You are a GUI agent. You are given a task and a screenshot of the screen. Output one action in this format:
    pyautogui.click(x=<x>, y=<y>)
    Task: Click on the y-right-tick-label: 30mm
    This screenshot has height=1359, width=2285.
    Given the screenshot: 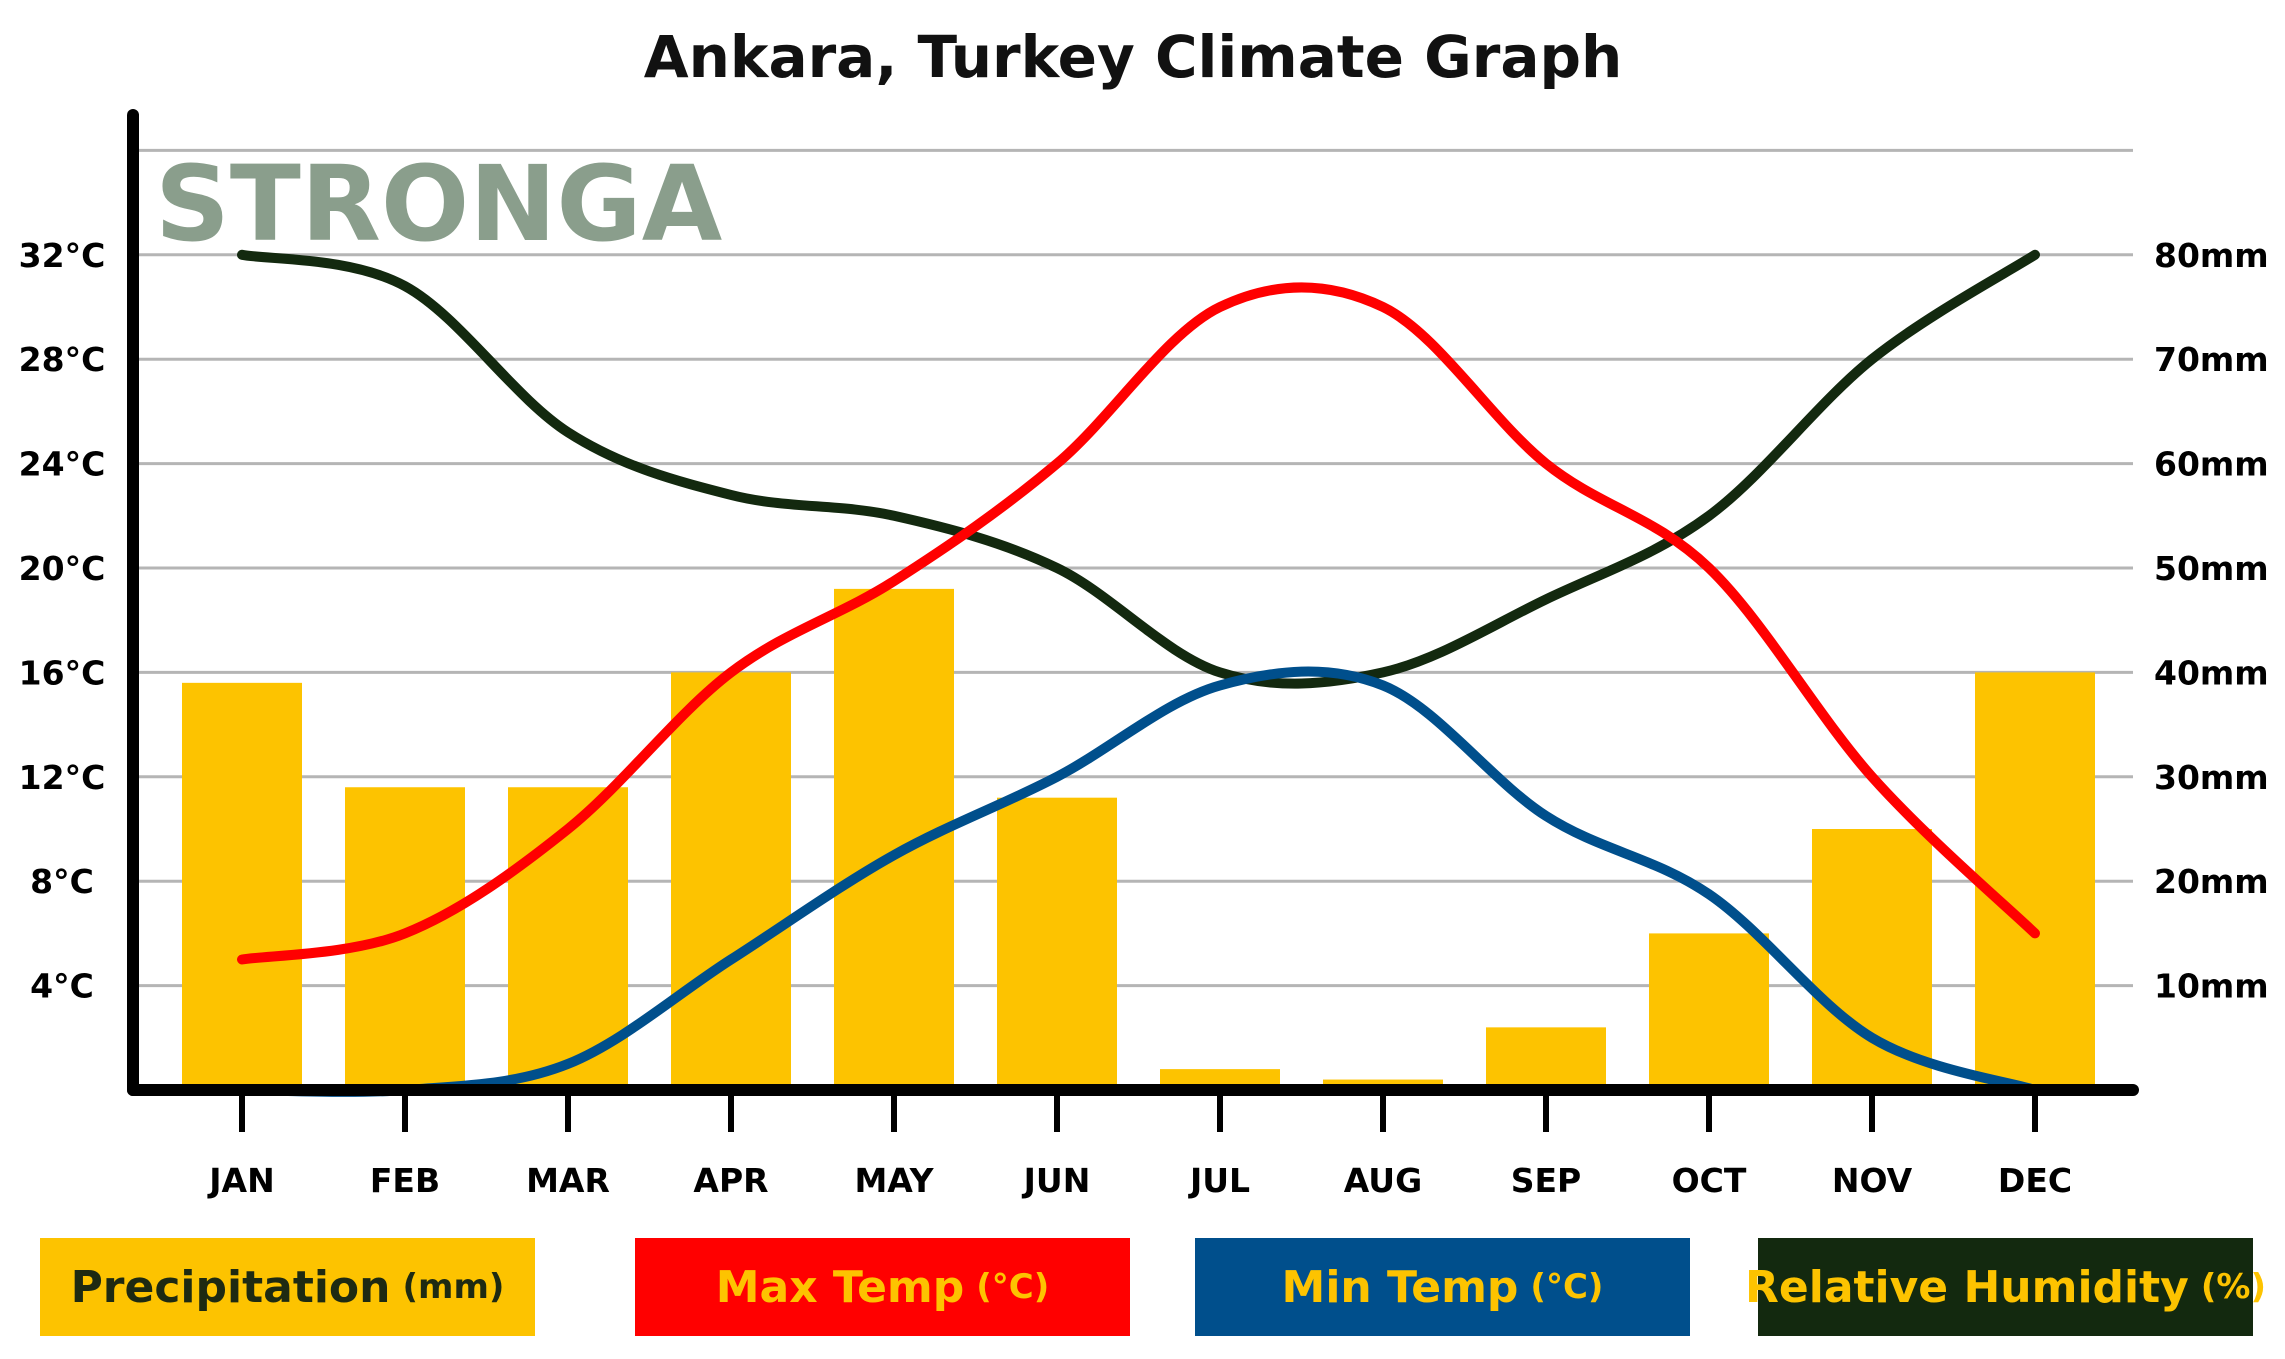 What is the action you would take?
    pyautogui.click(x=2211, y=777)
    